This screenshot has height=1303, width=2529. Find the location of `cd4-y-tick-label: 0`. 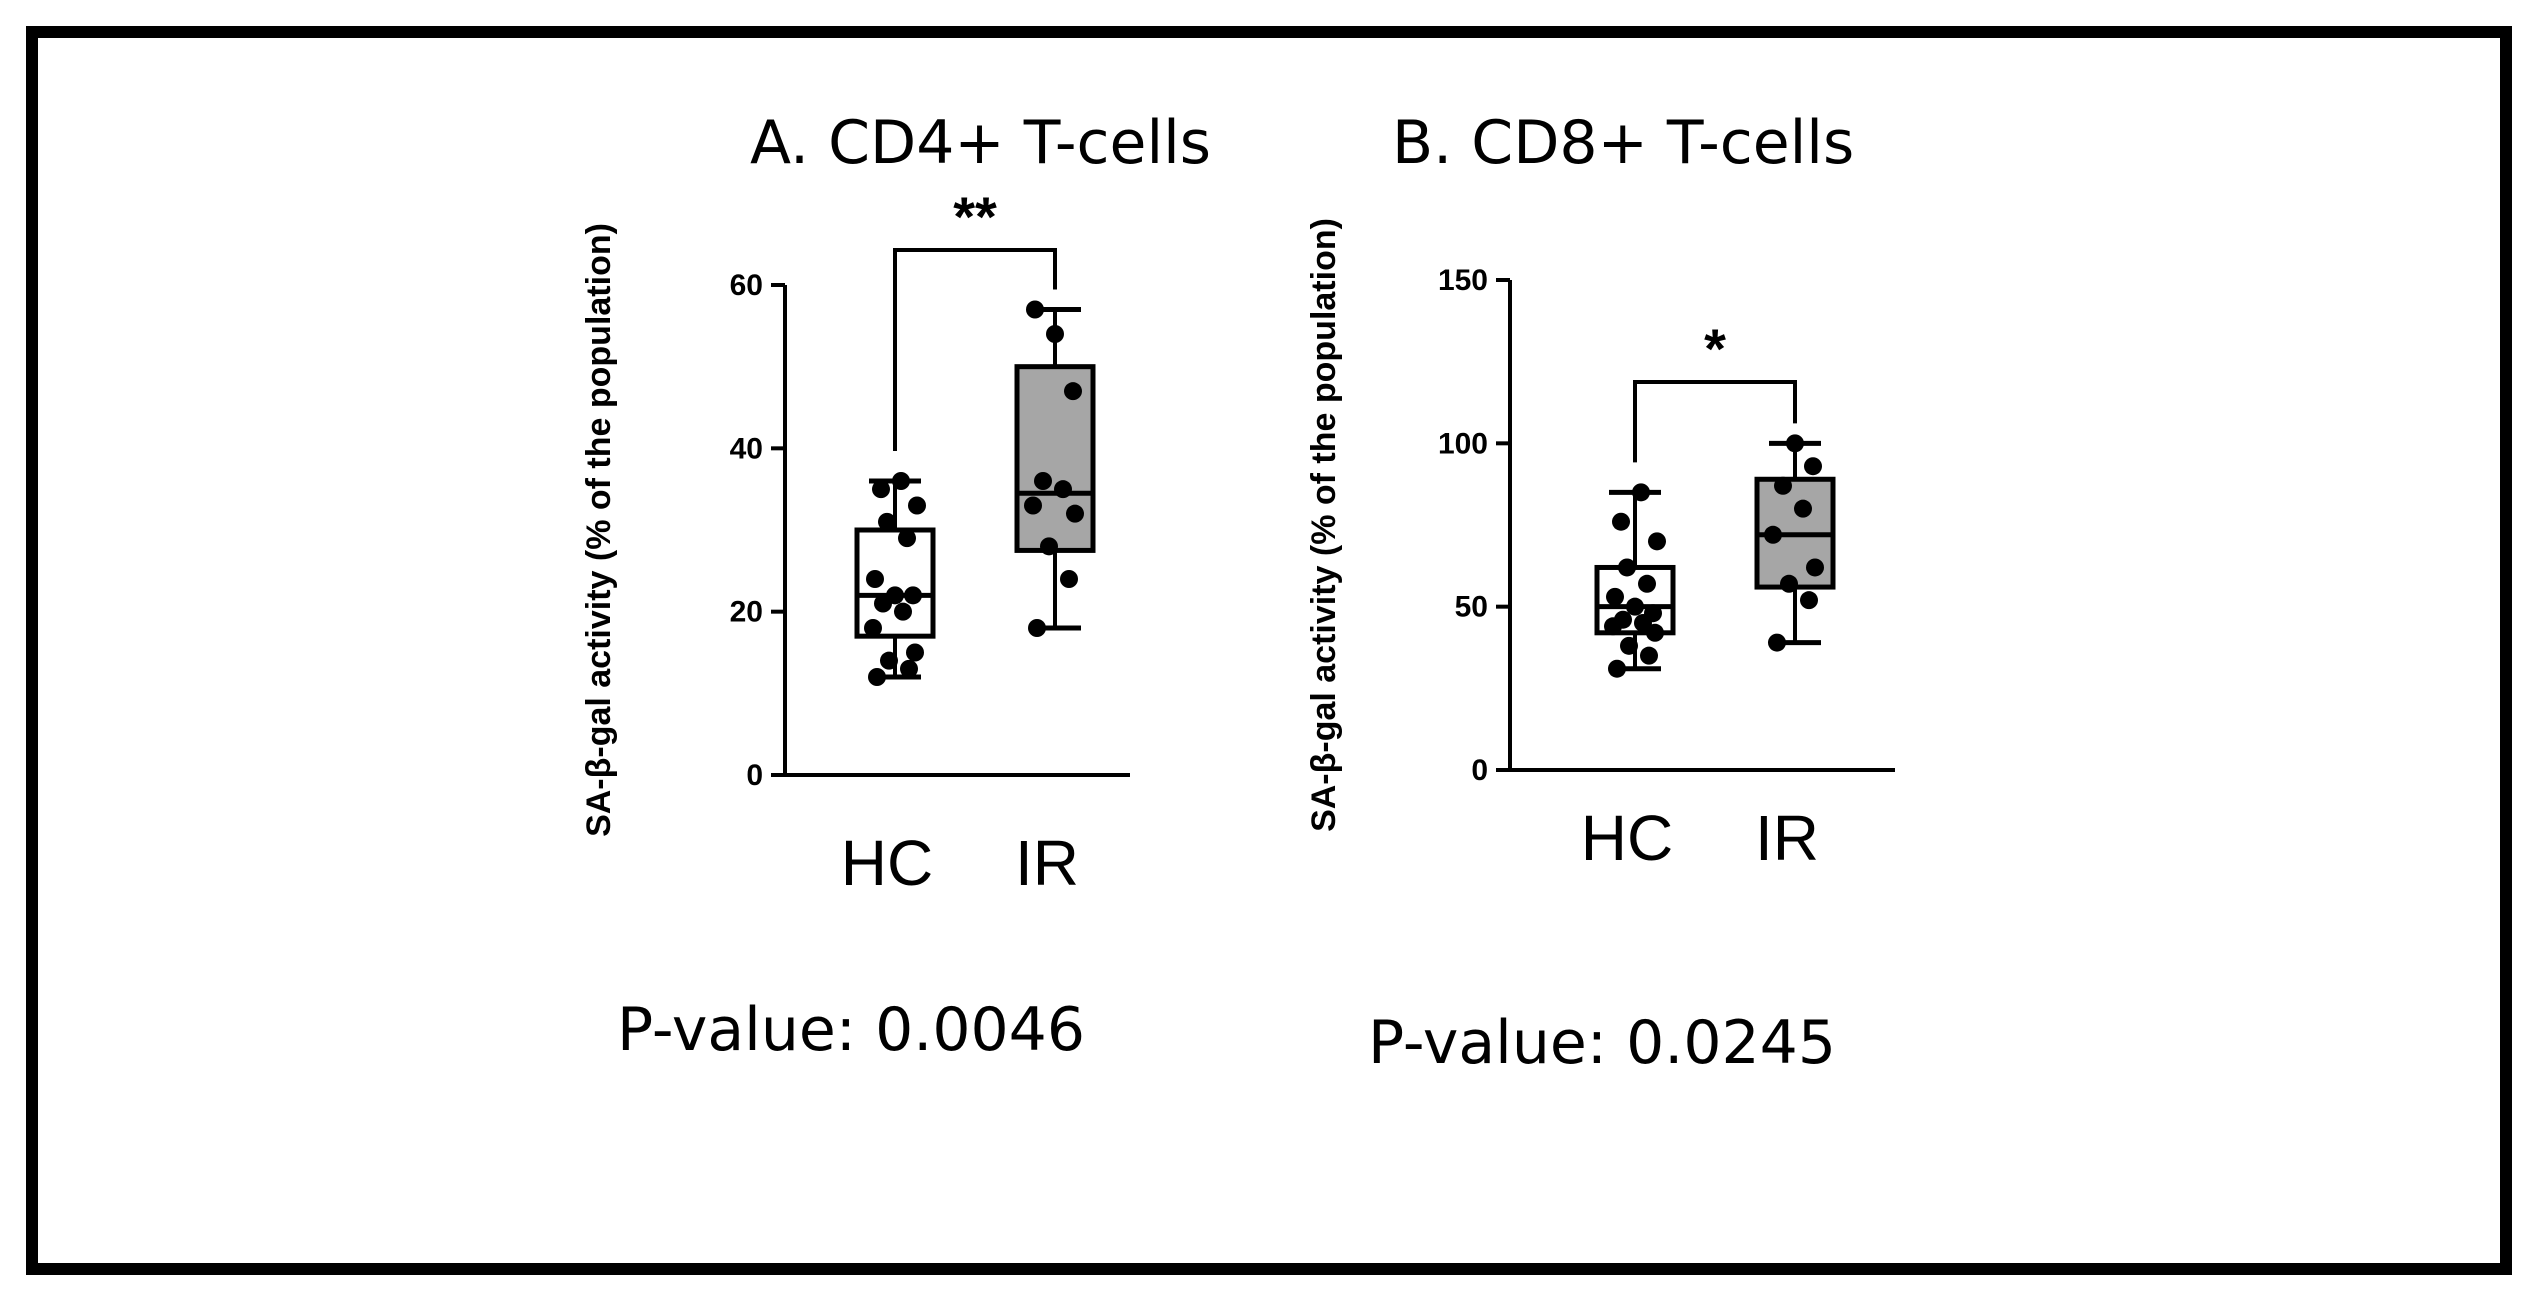

cd4-y-tick-label: 0 is located at coordinates (754, 775).